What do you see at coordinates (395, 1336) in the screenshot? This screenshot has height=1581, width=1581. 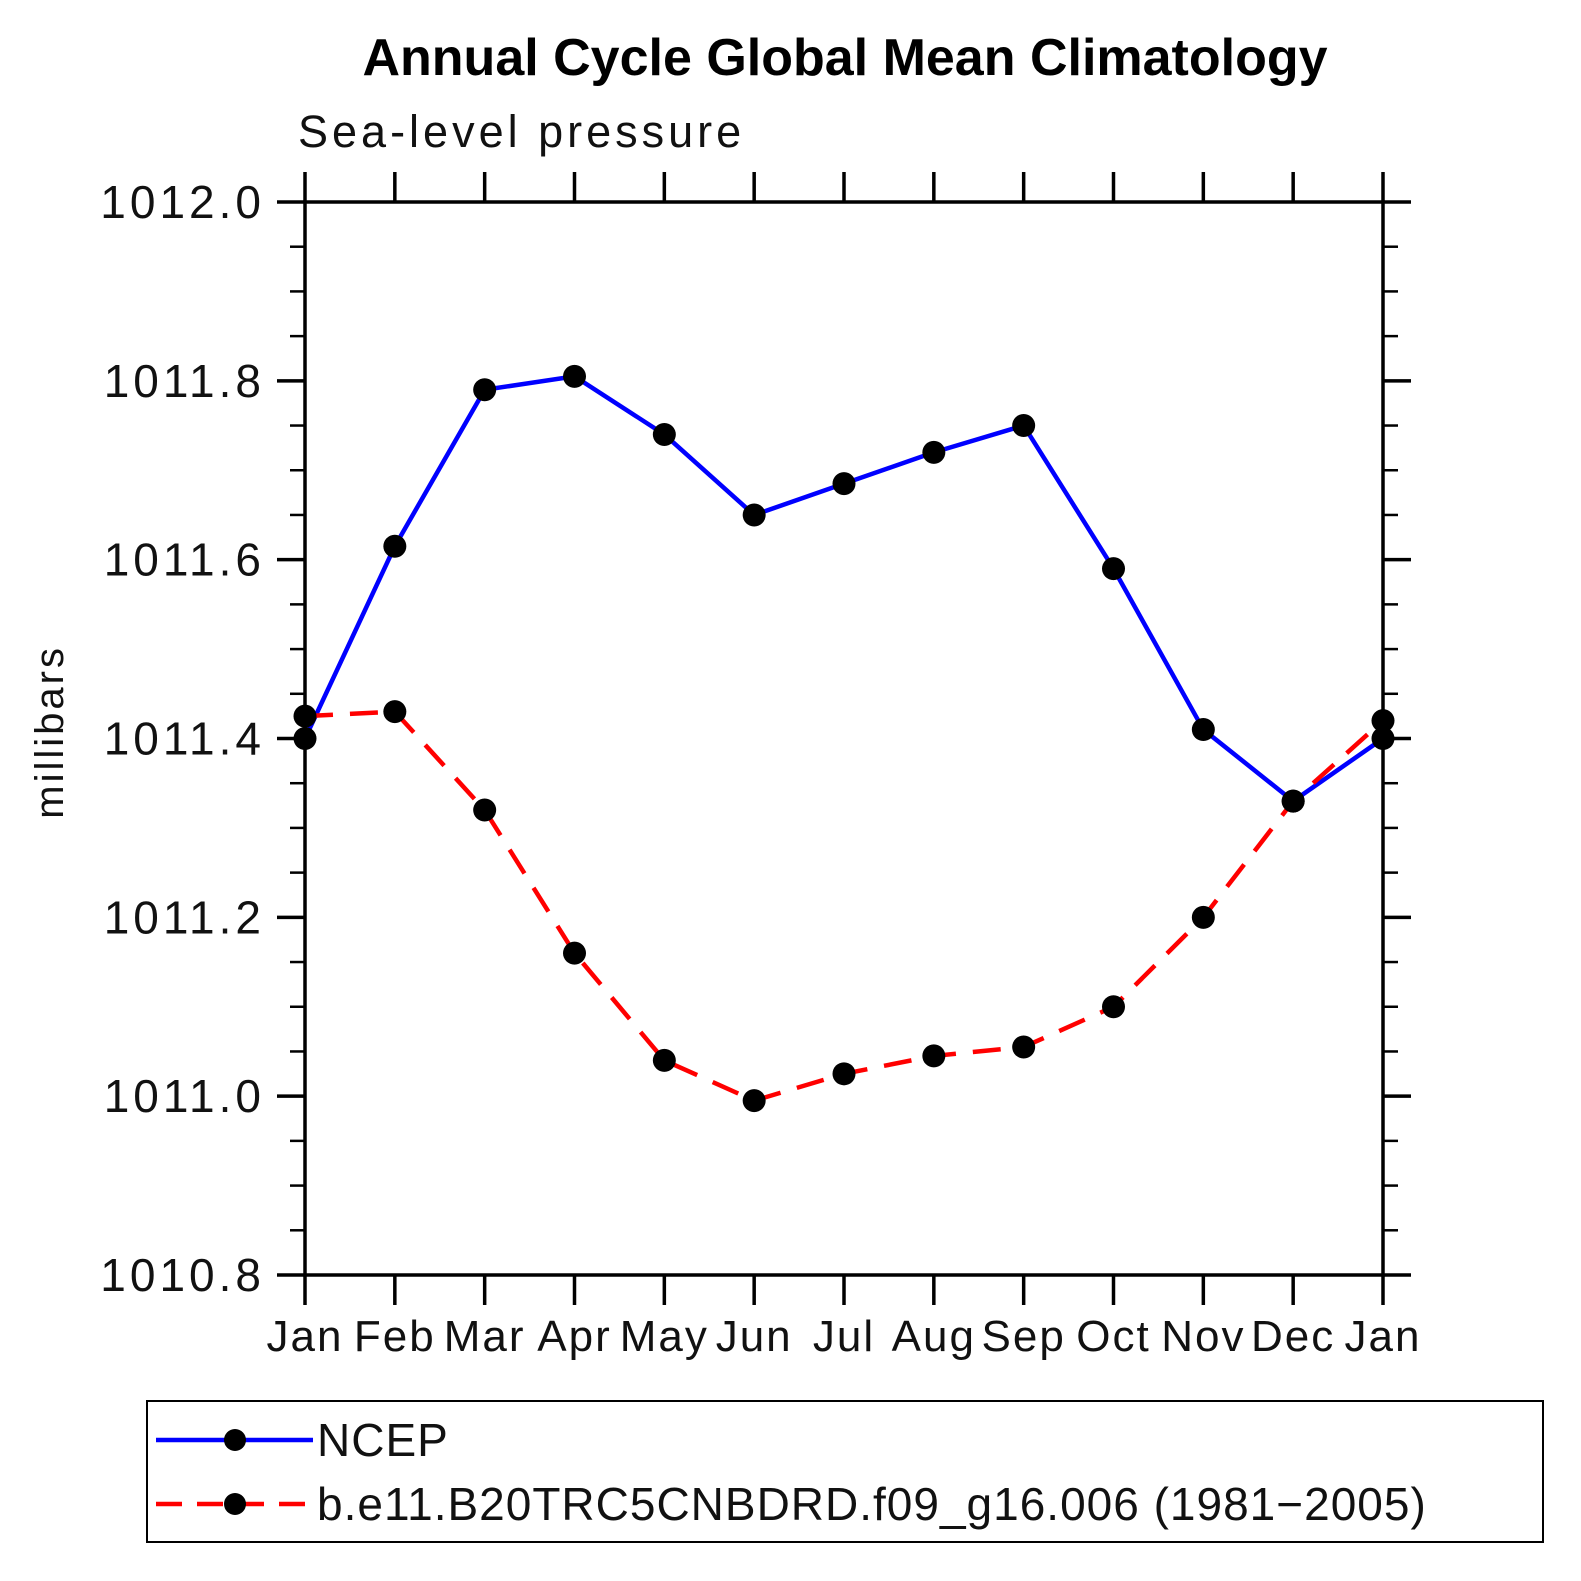 I see `x-tick-label: Feb` at bounding box center [395, 1336].